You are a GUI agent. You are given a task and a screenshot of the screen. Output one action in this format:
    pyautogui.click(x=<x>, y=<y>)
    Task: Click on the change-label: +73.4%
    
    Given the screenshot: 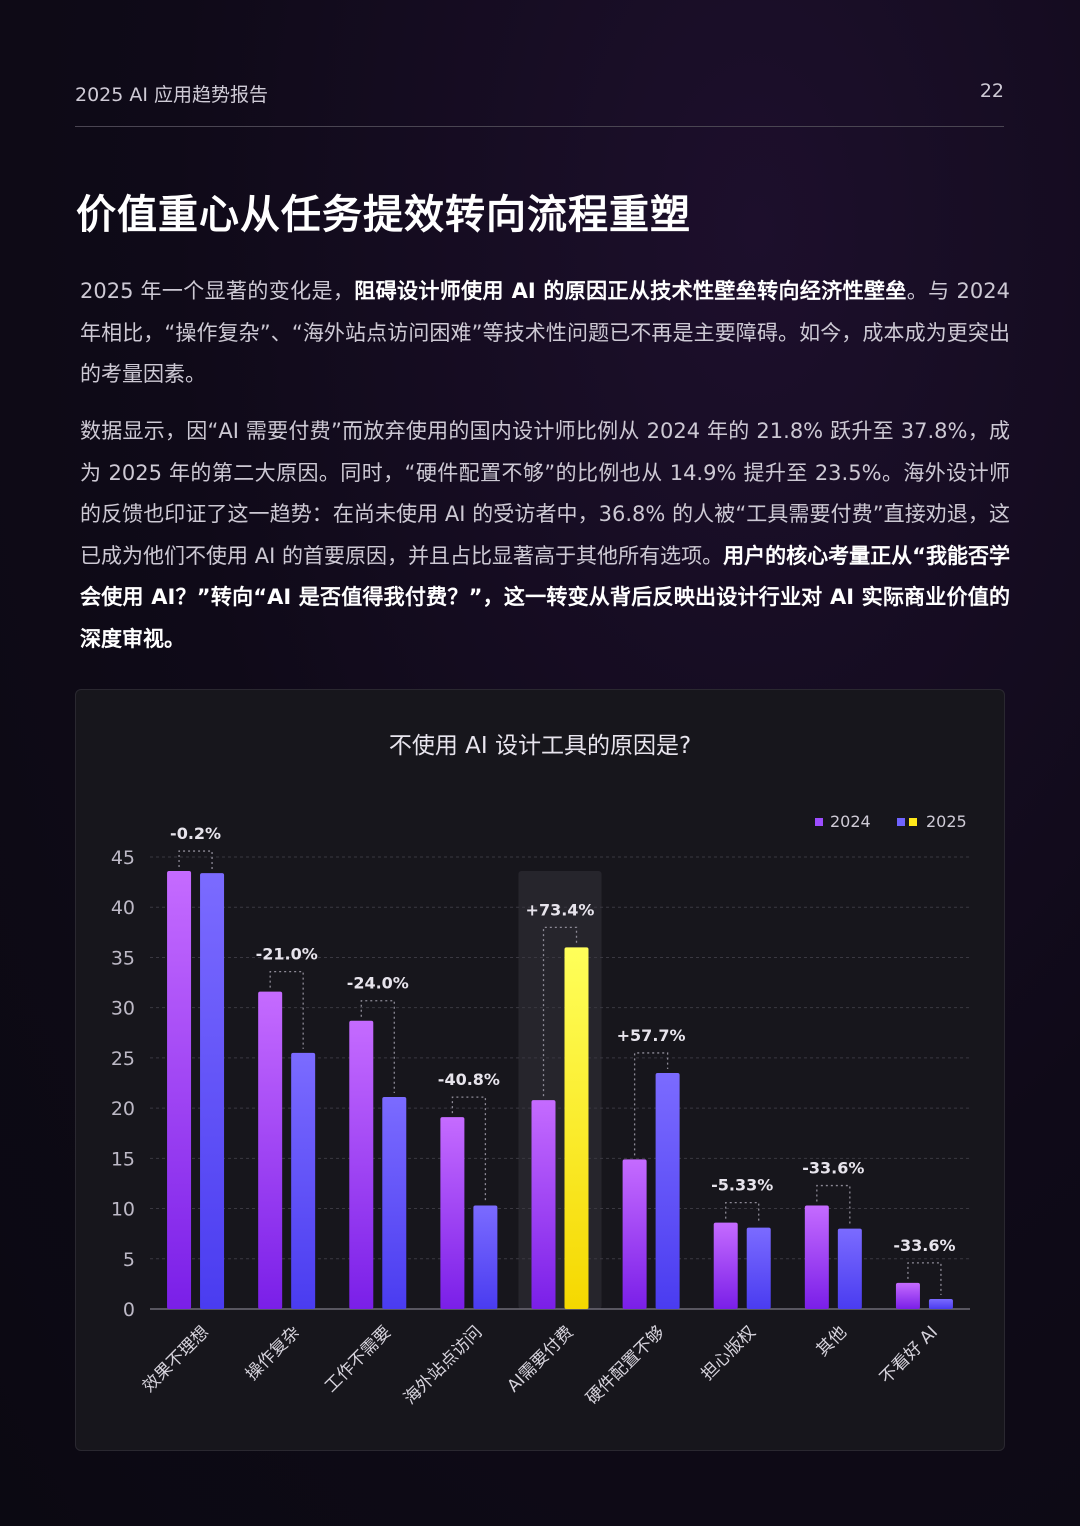 What is the action you would take?
    pyautogui.click(x=560, y=909)
    